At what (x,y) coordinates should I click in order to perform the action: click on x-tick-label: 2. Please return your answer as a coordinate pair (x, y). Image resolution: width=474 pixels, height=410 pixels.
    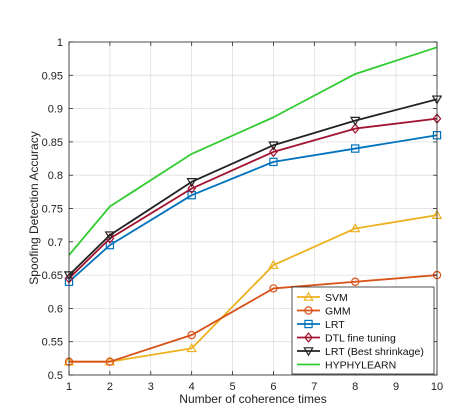
    Looking at the image, I should click on (110, 387).